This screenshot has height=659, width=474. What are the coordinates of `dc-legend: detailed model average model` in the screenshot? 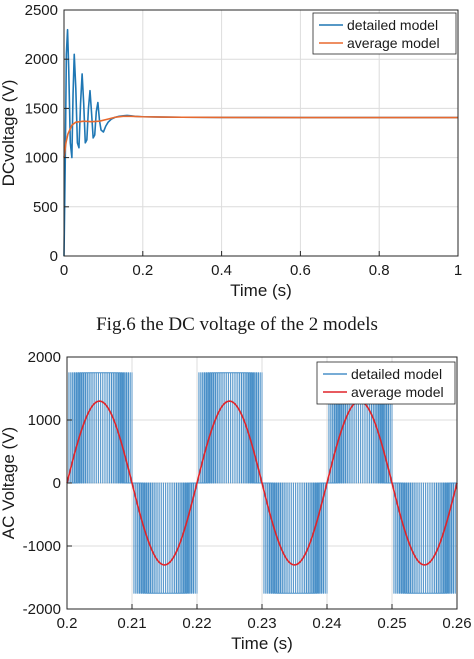 It's located at (384, 33).